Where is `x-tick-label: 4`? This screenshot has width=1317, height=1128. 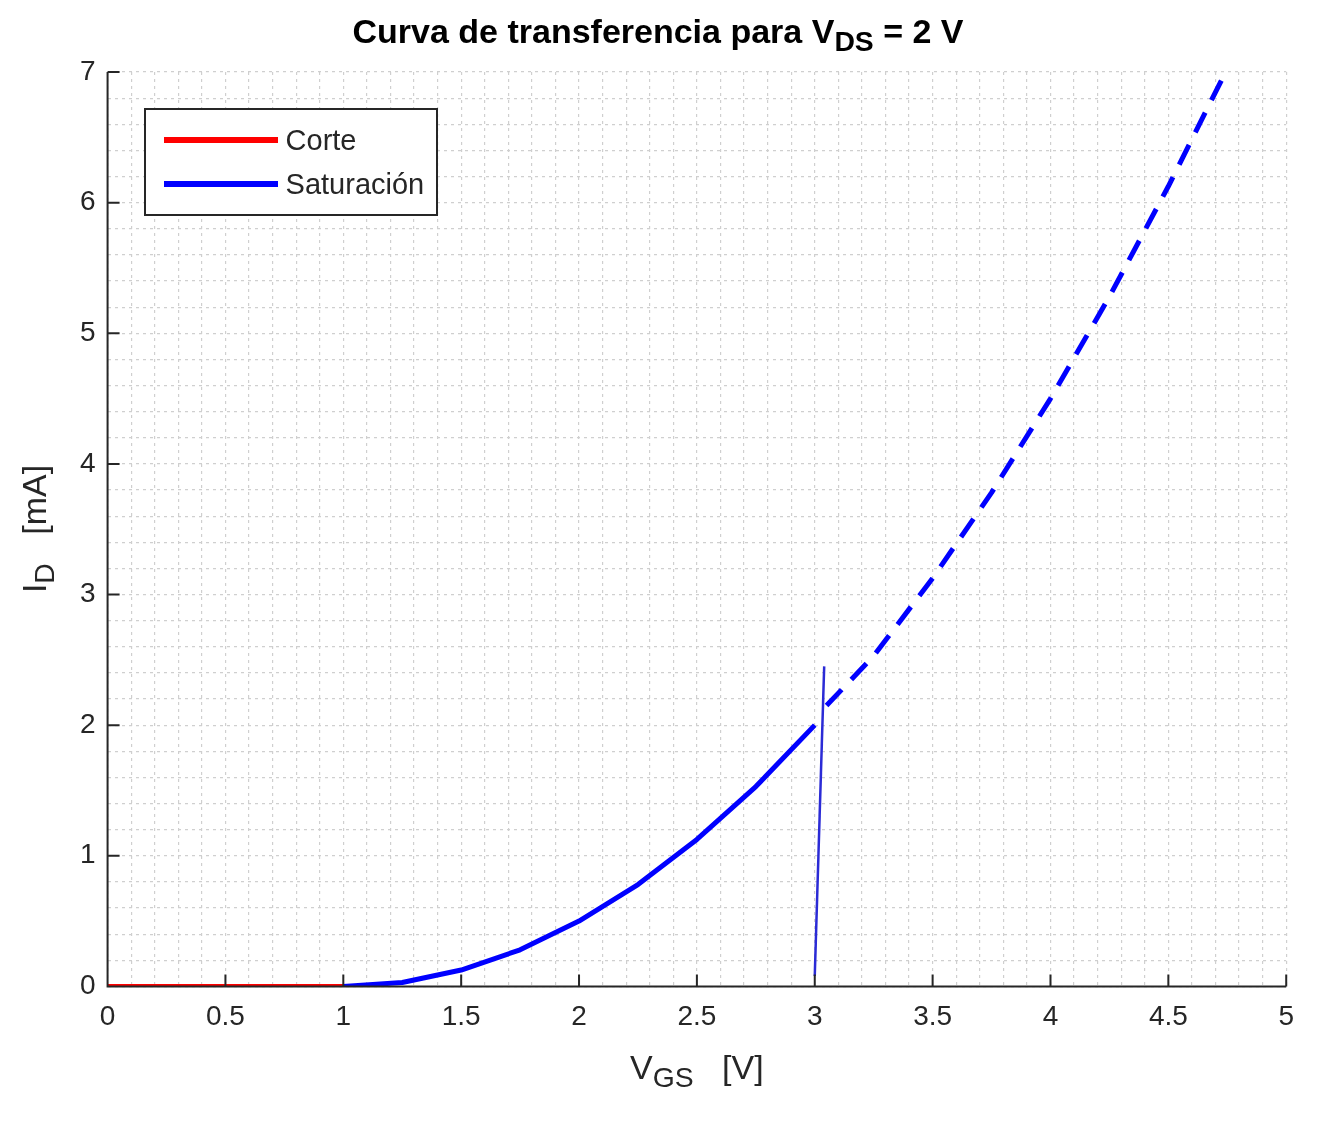 x-tick-label: 4 is located at coordinates (1050, 1015).